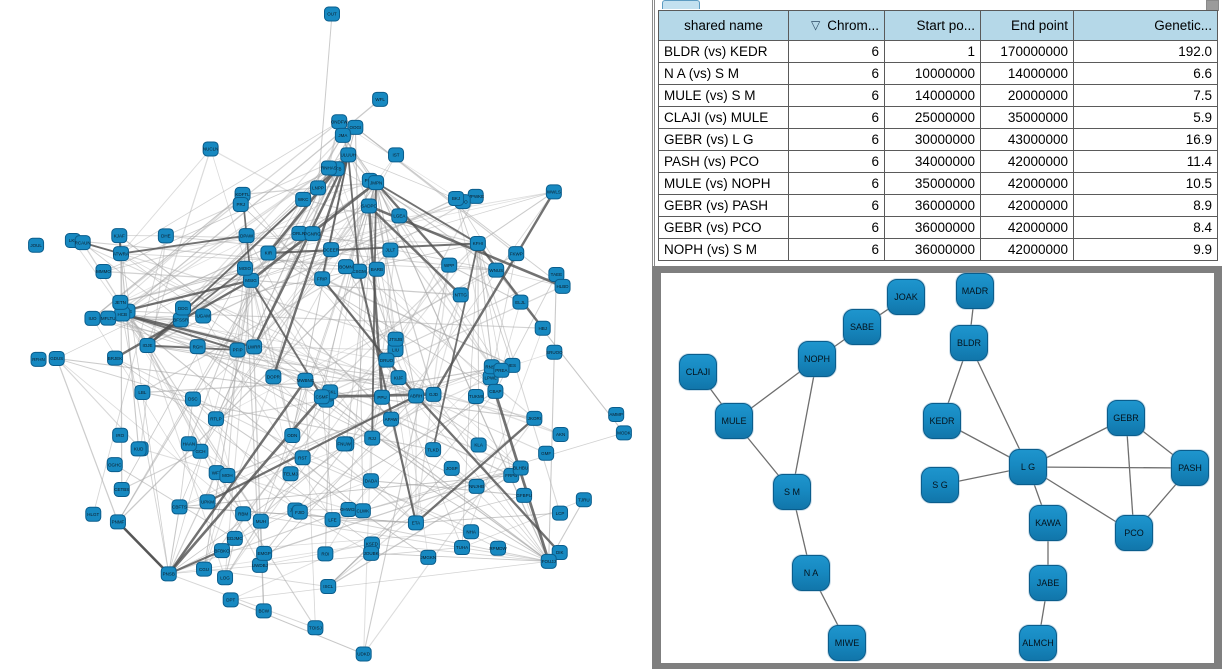 The image size is (1222, 669). What do you see at coordinates (1145, 139) in the screenshot?
I see `cell-value: 16.9` at bounding box center [1145, 139].